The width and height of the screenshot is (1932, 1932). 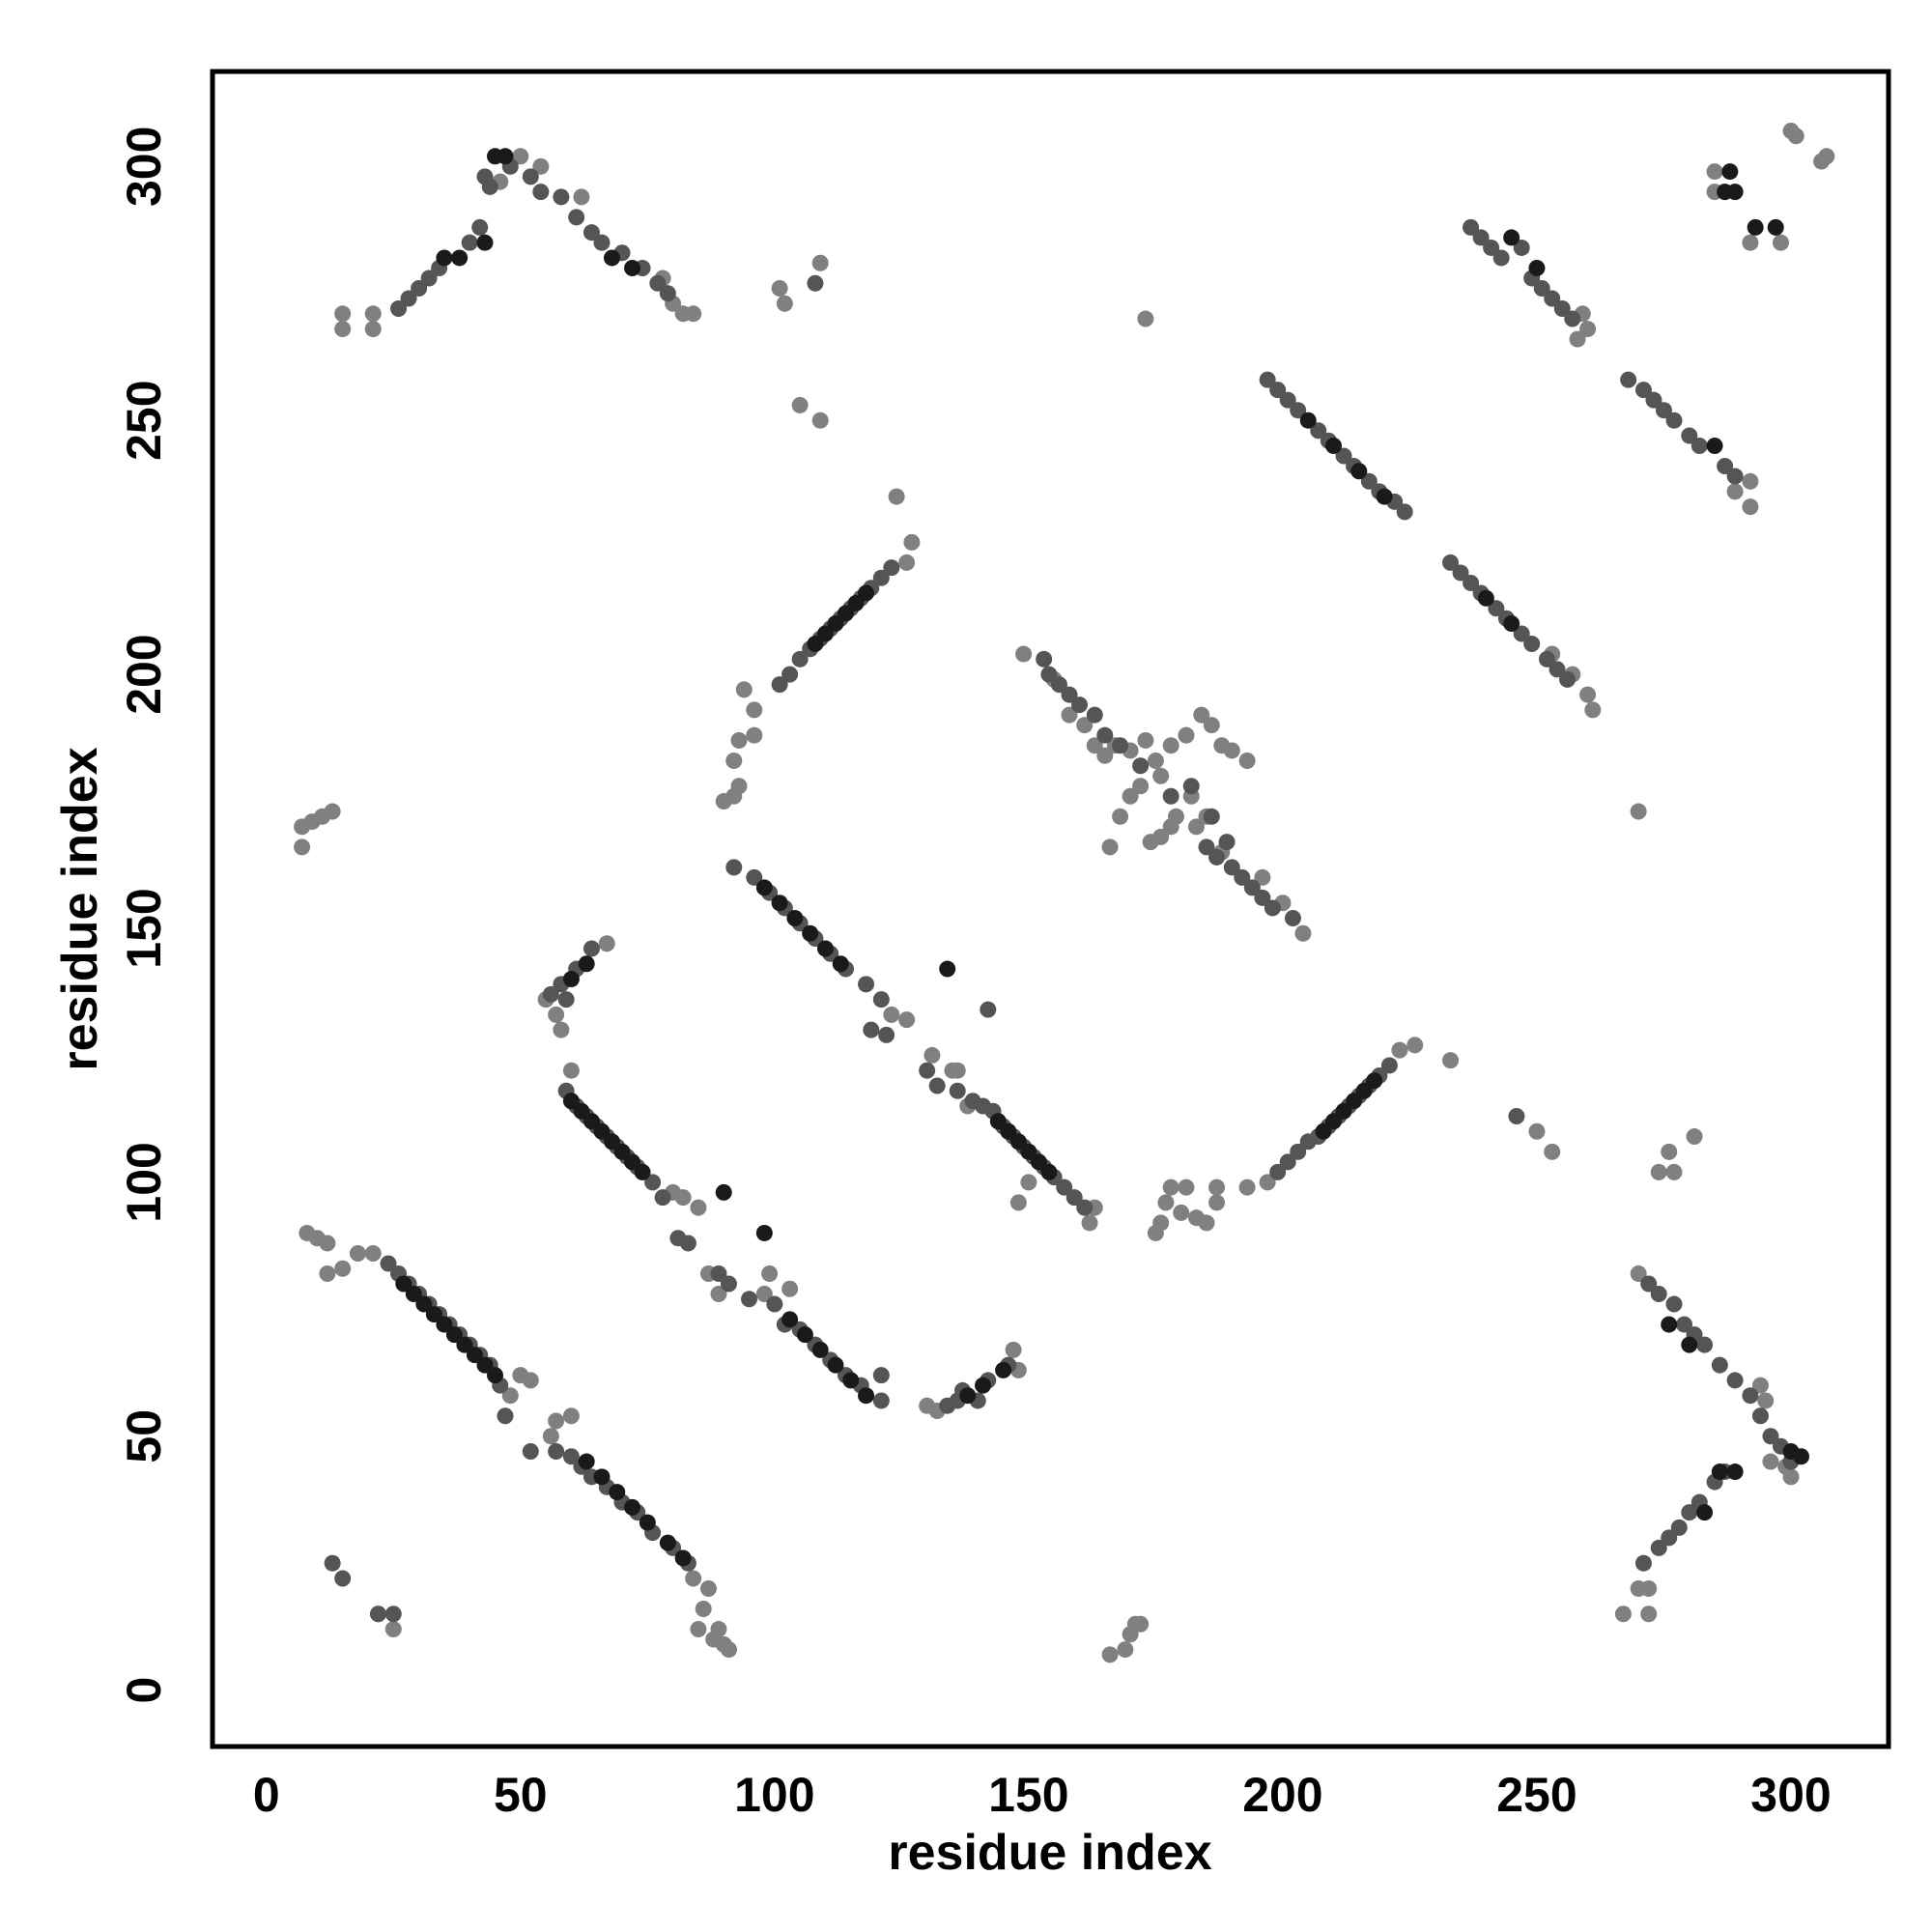 I want to click on x-tick-label: 300, so click(x=1790, y=1795).